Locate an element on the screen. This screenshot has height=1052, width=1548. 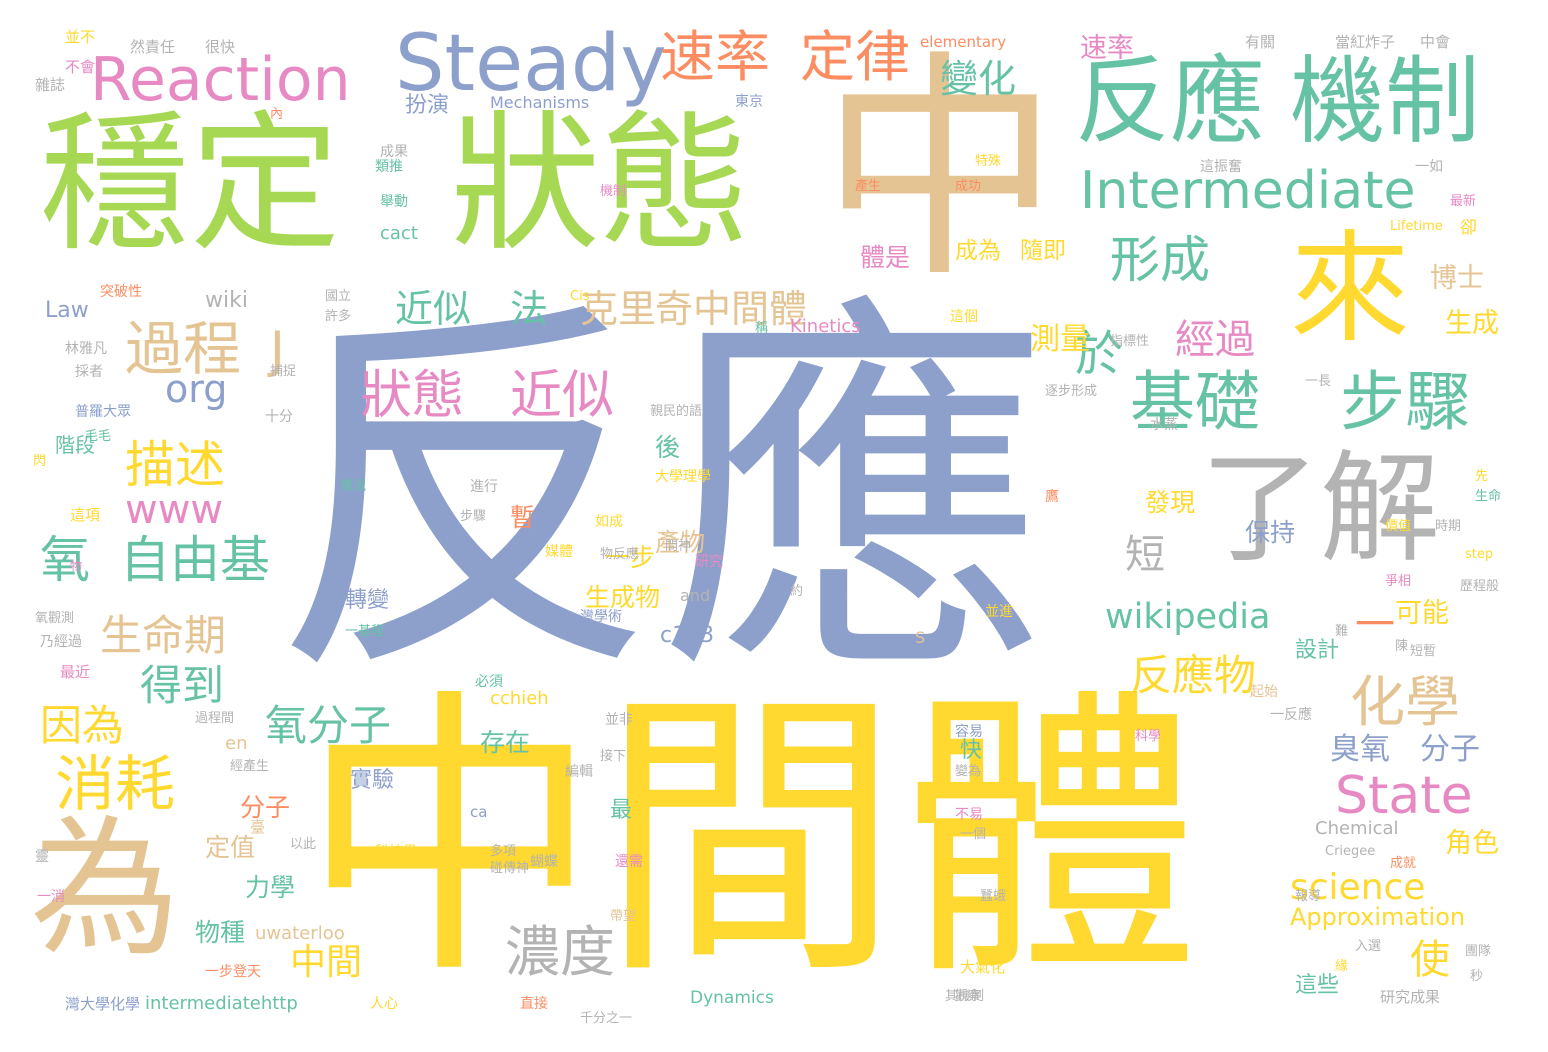
cloud-word: Criegee is located at coordinates (1350, 851).